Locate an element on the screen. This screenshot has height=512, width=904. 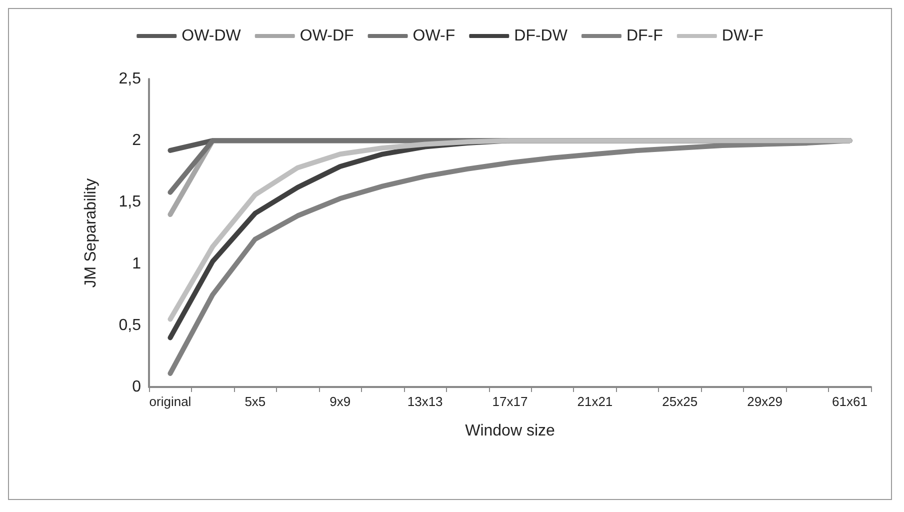
y-tick-label: 1 is located at coordinates (137, 263).